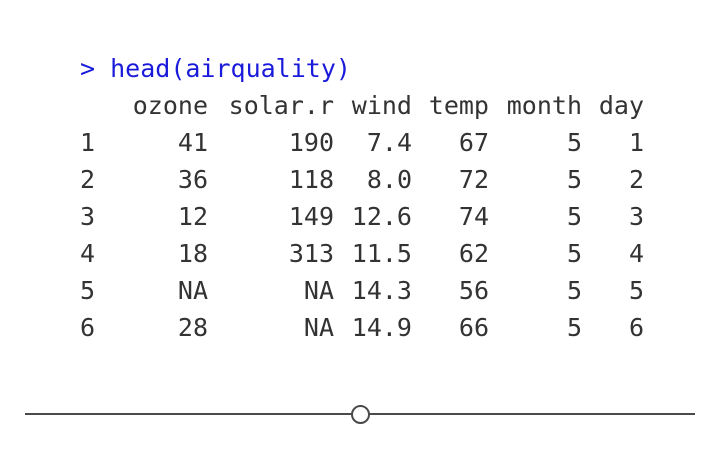 This screenshot has height=450, width=720. Describe the element at coordinates (381, 216) in the screenshot. I see `cell-wind: 12.6` at that location.